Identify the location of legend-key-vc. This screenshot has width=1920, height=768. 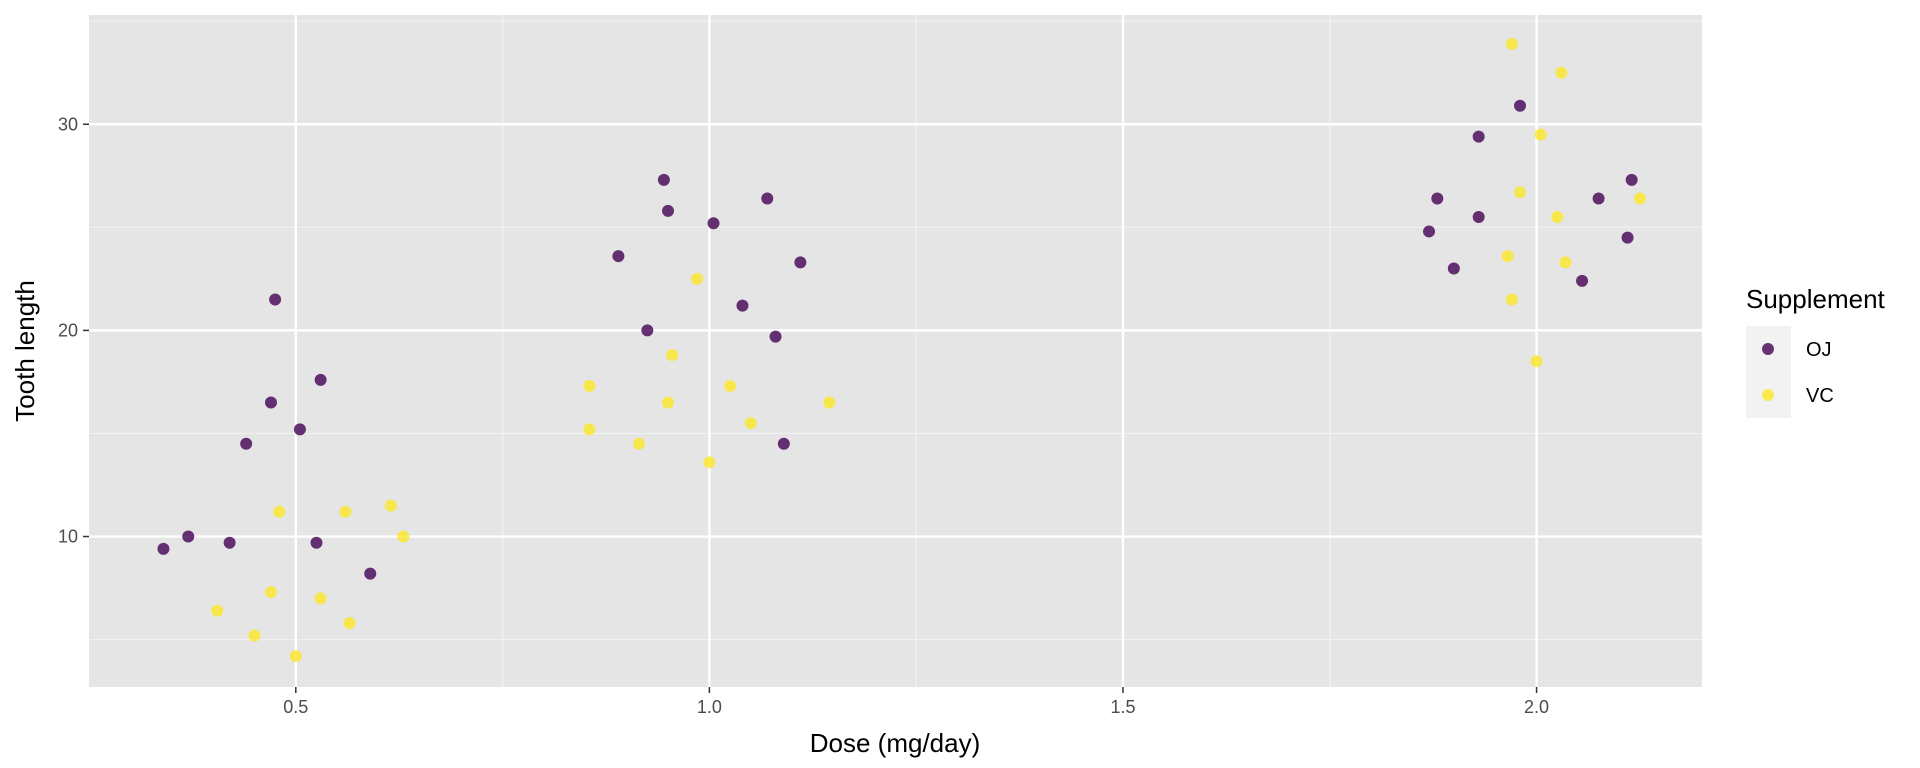
(1768, 395).